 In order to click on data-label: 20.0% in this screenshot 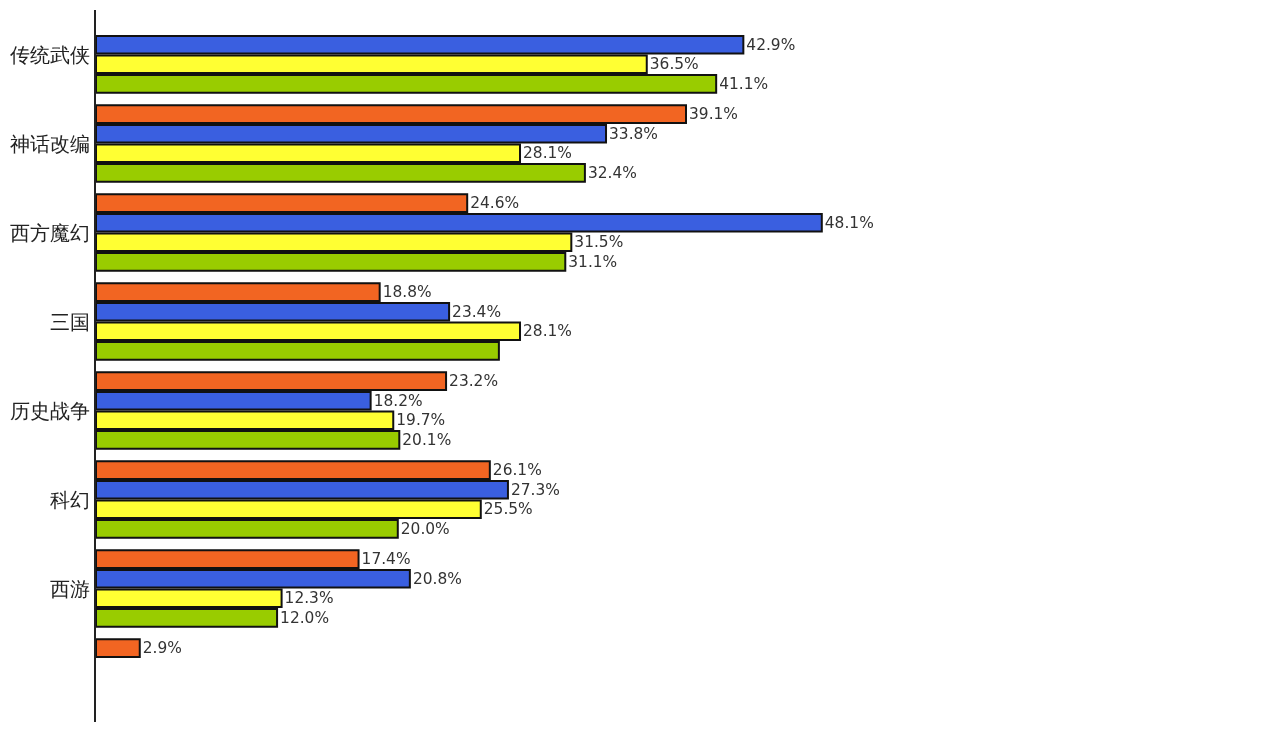, I will do `click(425, 529)`.